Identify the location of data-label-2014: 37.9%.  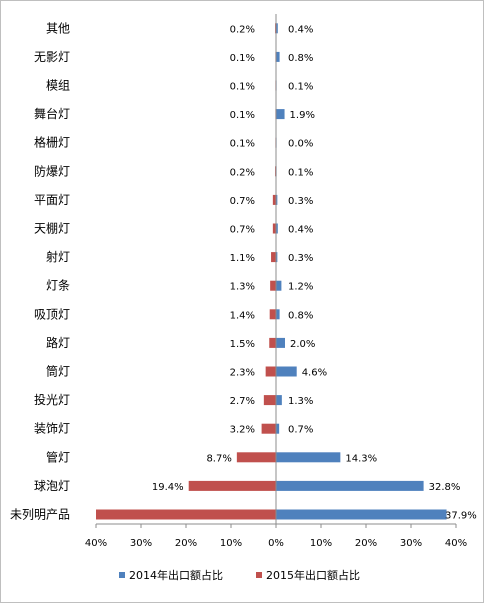
(461, 516).